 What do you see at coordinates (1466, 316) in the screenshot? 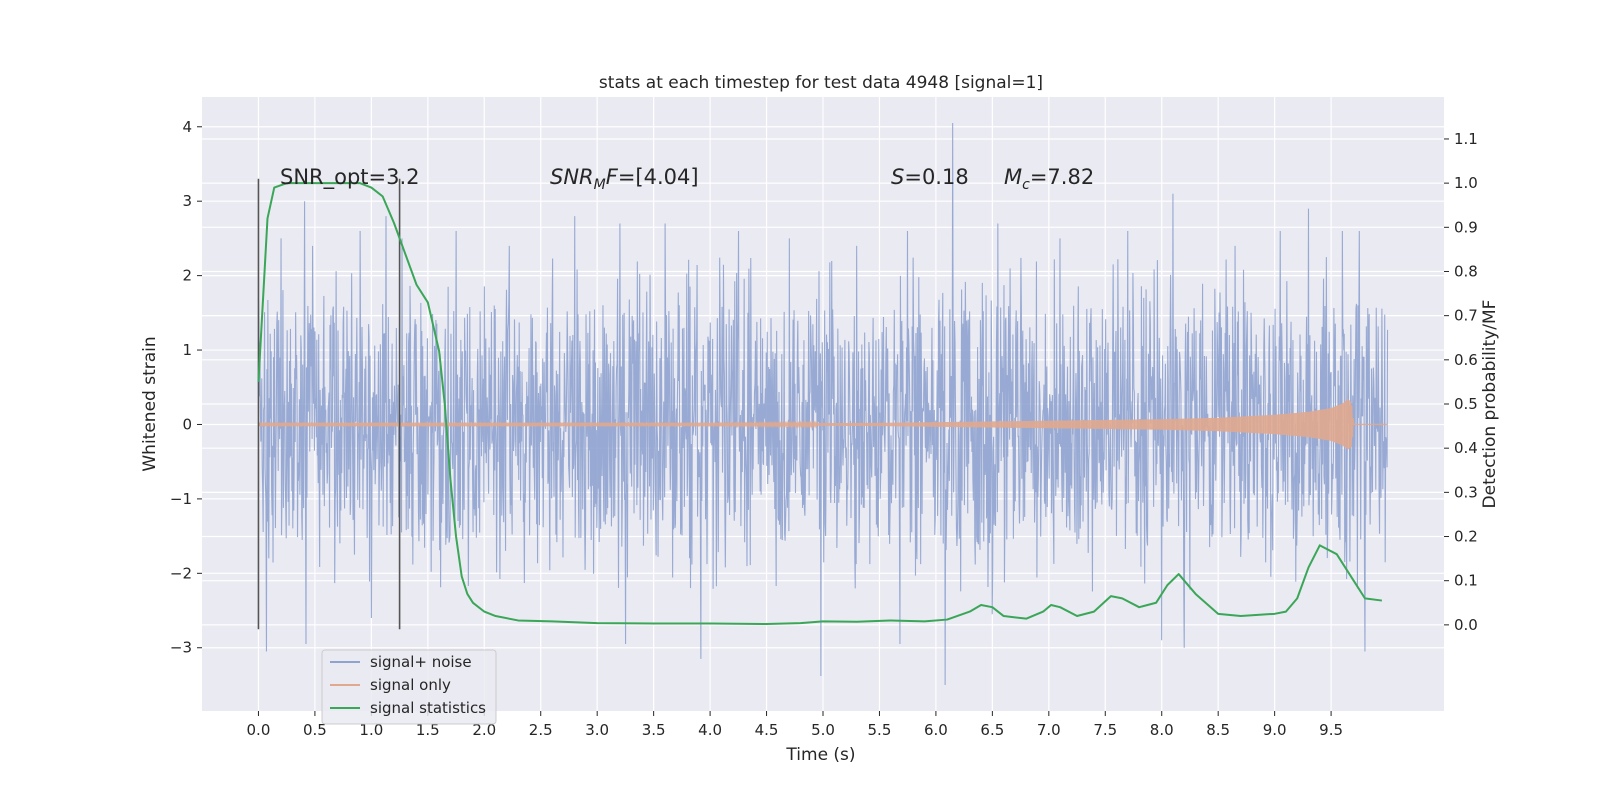
I see `y-right-tick-label: 0.7` at bounding box center [1466, 316].